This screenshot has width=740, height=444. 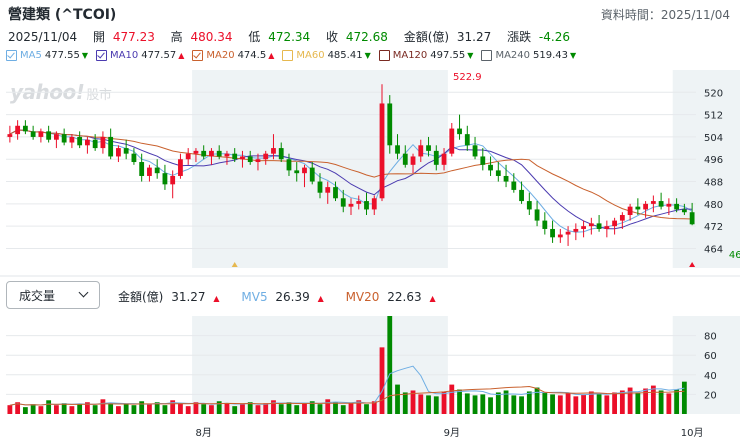 What do you see at coordinates (710, 337) in the screenshot?
I see `volume-tick-label: 80` at bounding box center [710, 337].